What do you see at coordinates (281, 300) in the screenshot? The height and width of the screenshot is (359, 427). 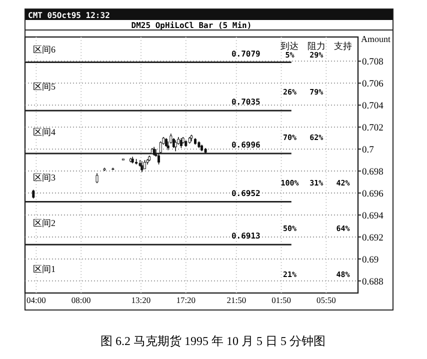 I see `x-tick-label: 01:50` at bounding box center [281, 300].